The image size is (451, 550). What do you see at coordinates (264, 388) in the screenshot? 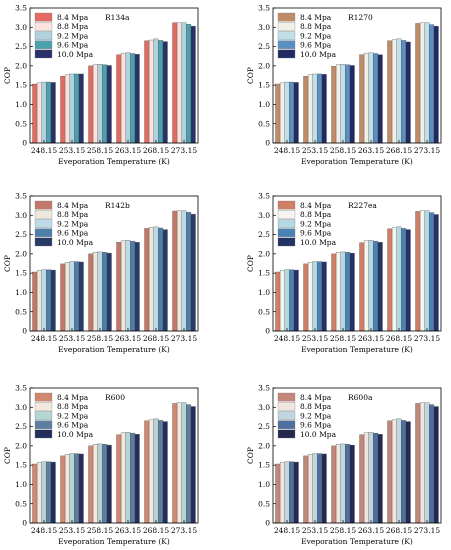
I see `y-tick-label: 3.5` at bounding box center [264, 388].